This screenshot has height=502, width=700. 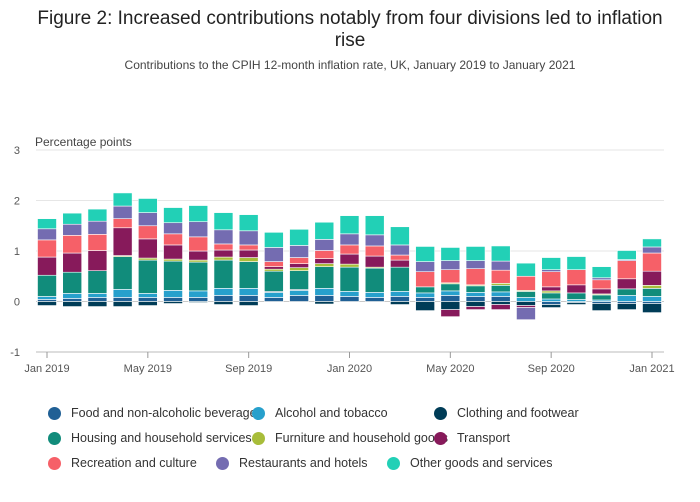 I want to click on bar-segment: Aug 2019 — Restaurants and hotels: 0.28, so click(x=223, y=237).